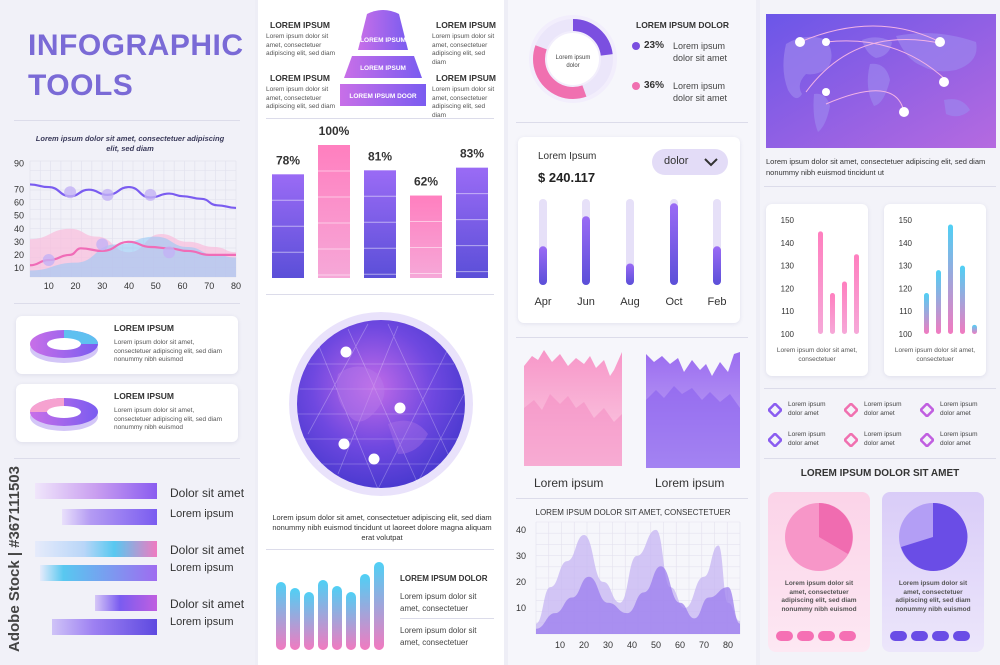 This screenshot has width=1000, height=665. Describe the element at coordinates (906, 220) in the screenshot. I see `y-tick-label: 150` at that location.